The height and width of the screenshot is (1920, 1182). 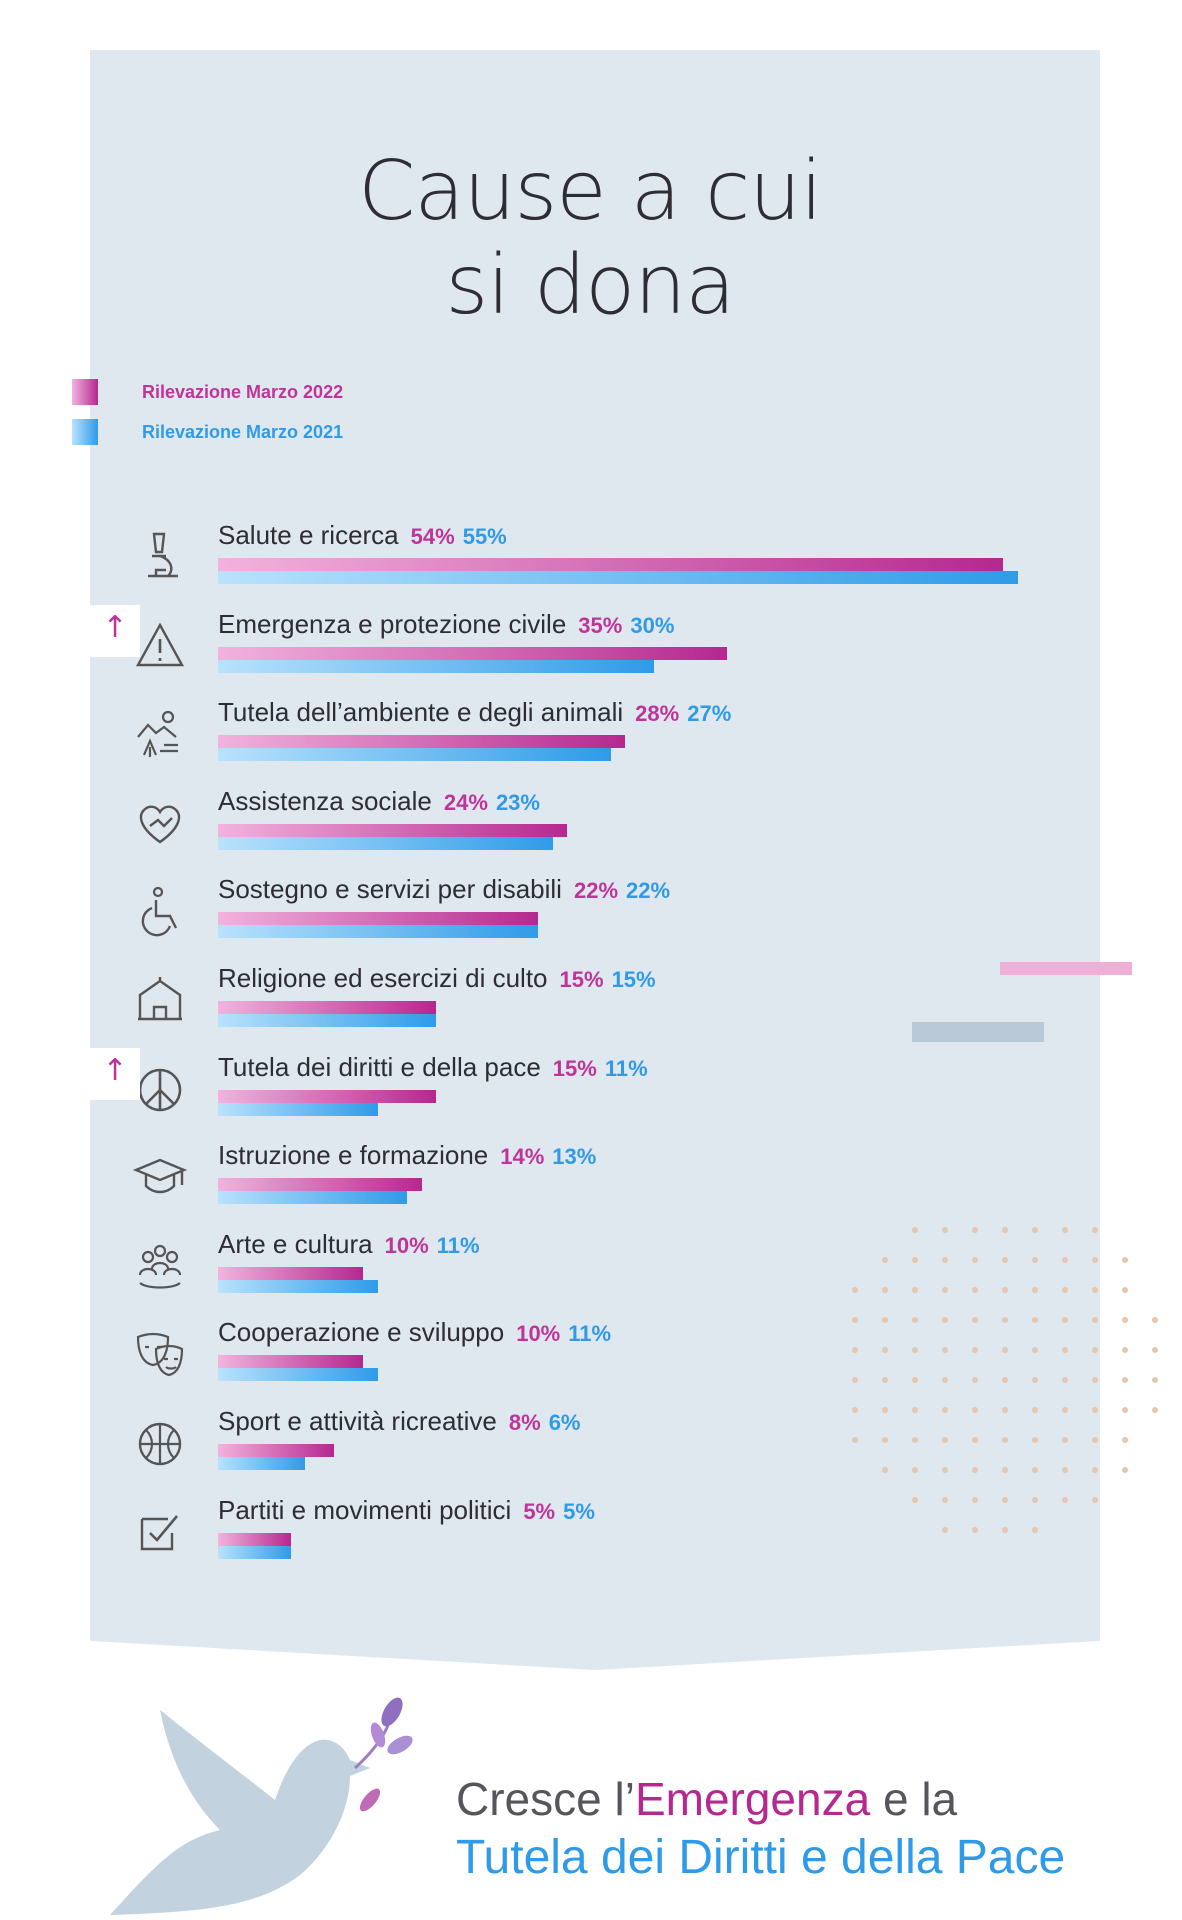 What do you see at coordinates (421, 712) in the screenshot?
I see `category-label: Tutela dell’ambiente e degli animali` at bounding box center [421, 712].